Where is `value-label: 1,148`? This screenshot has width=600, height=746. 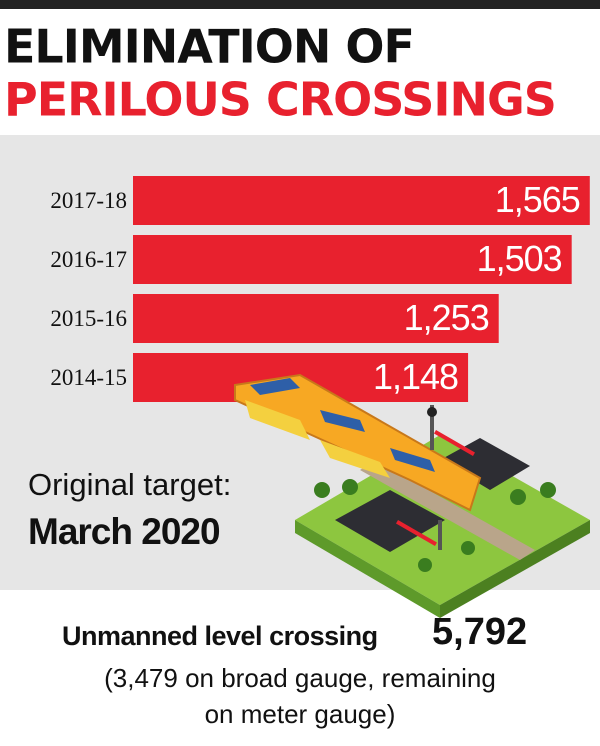
value-label: 1,148 is located at coordinates (415, 376).